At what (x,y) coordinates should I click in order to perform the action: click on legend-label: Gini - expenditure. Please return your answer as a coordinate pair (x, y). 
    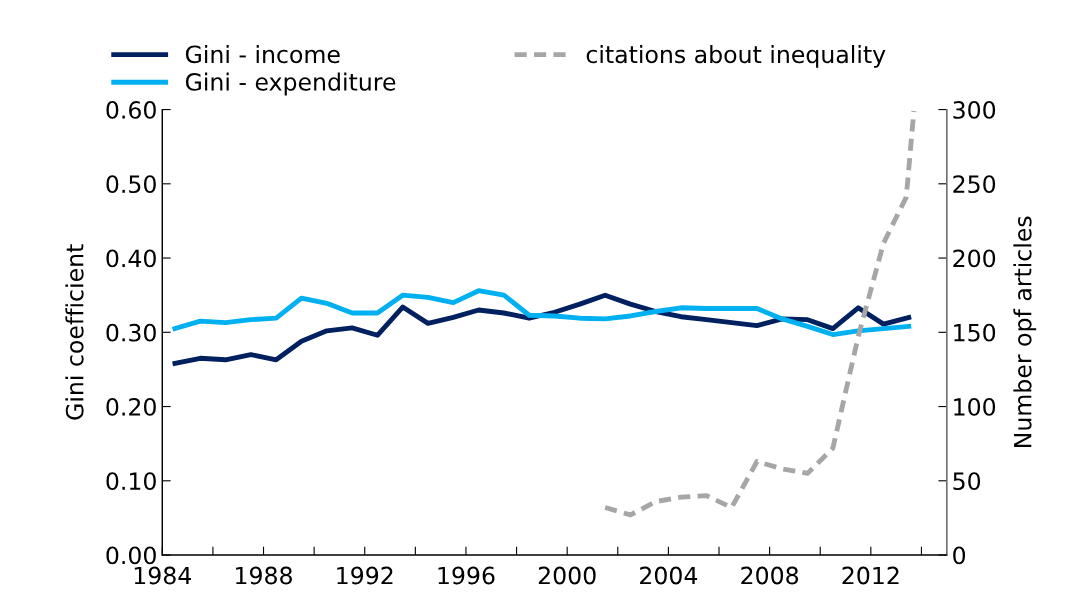
    Looking at the image, I should click on (290, 84).